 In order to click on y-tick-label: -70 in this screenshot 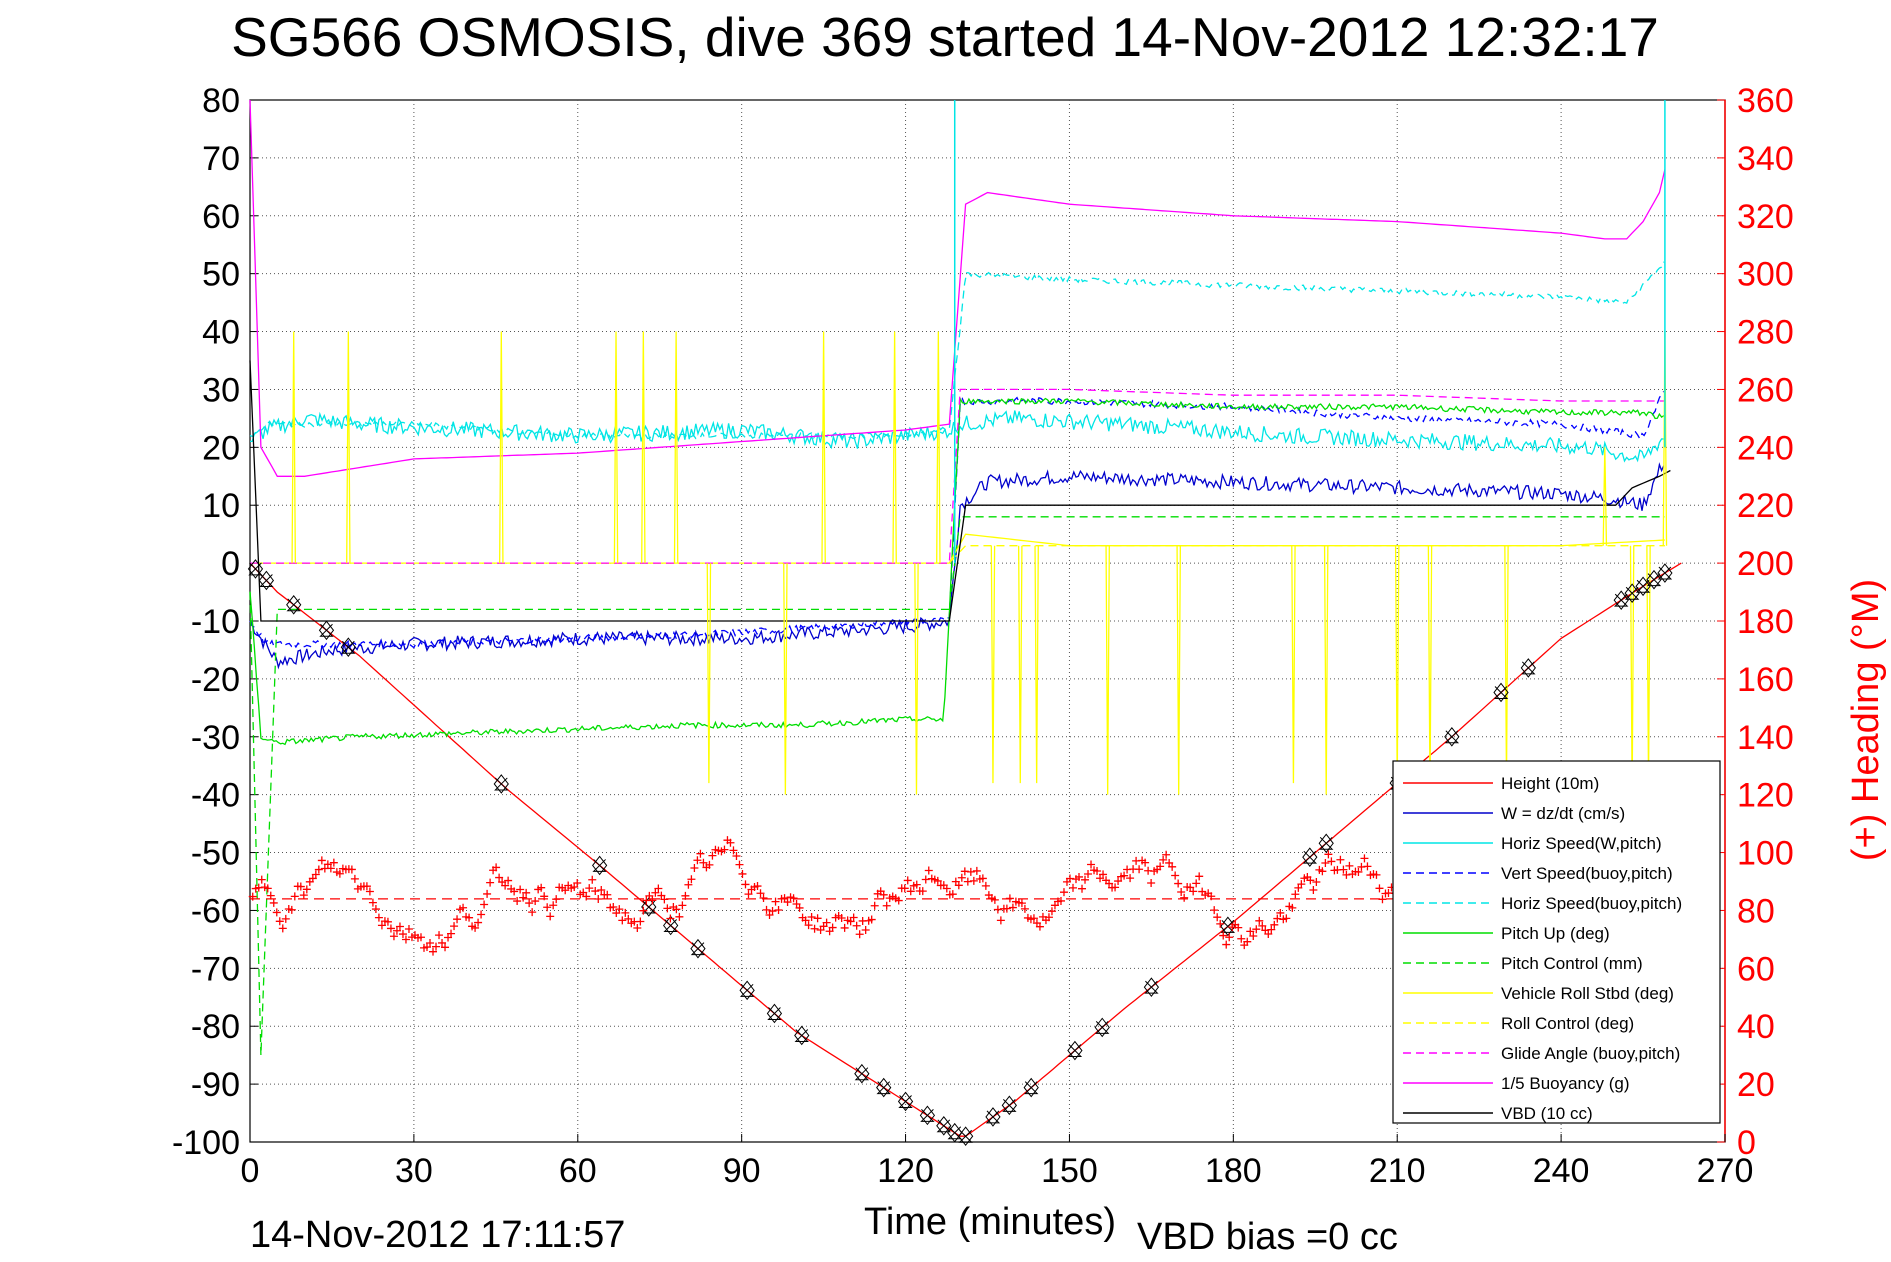, I will do `click(215, 969)`.